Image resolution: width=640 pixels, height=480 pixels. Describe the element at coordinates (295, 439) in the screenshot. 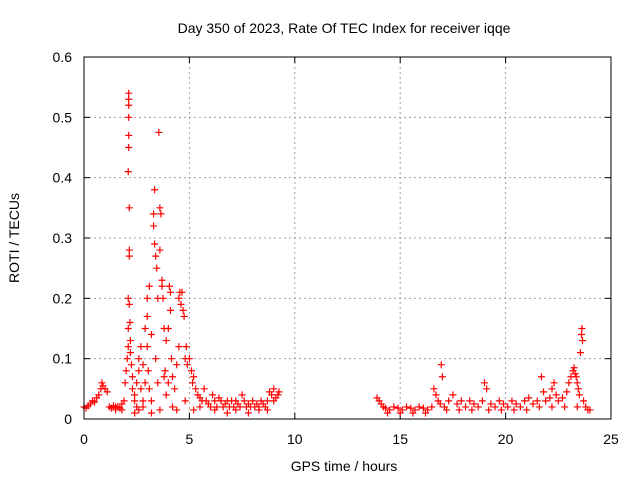

I see `x-tick-label: 10` at that location.